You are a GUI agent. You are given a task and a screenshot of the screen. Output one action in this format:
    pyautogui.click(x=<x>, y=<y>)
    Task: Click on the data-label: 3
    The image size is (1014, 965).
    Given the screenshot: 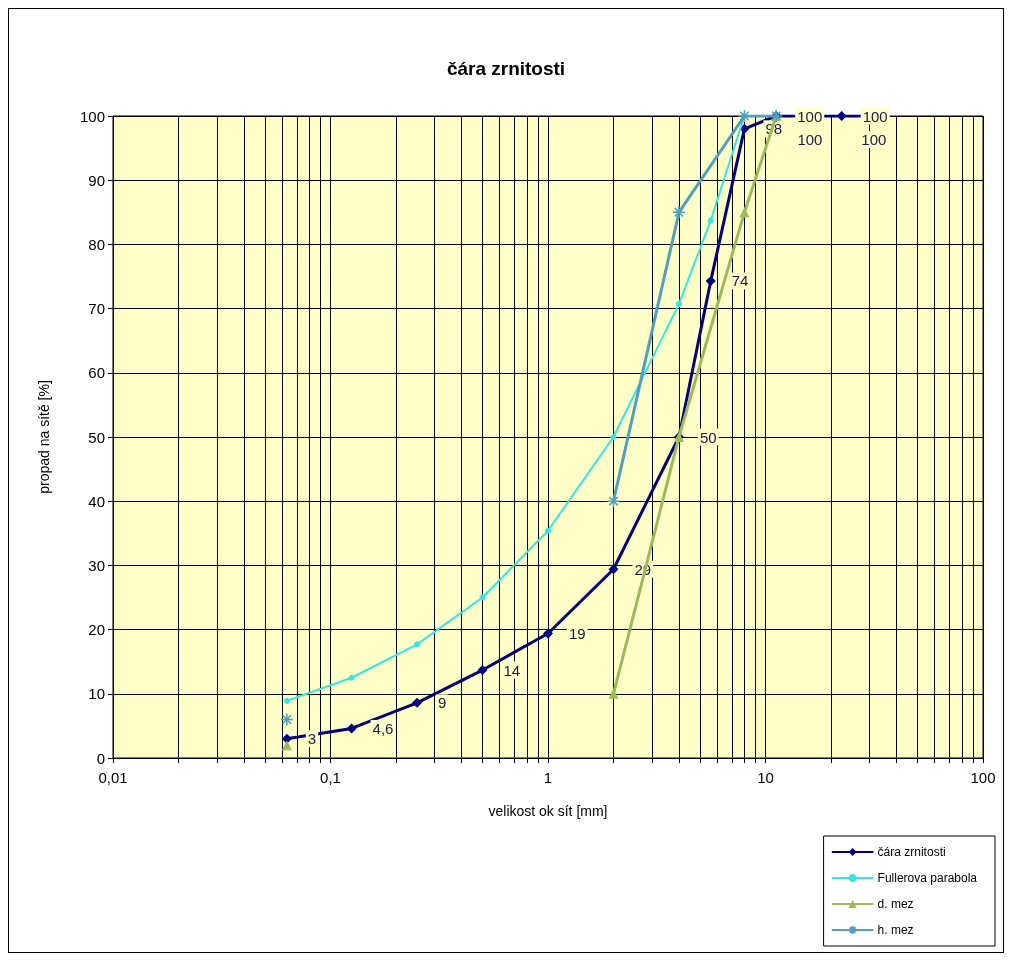 What is the action you would take?
    pyautogui.click(x=312, y=739)
    